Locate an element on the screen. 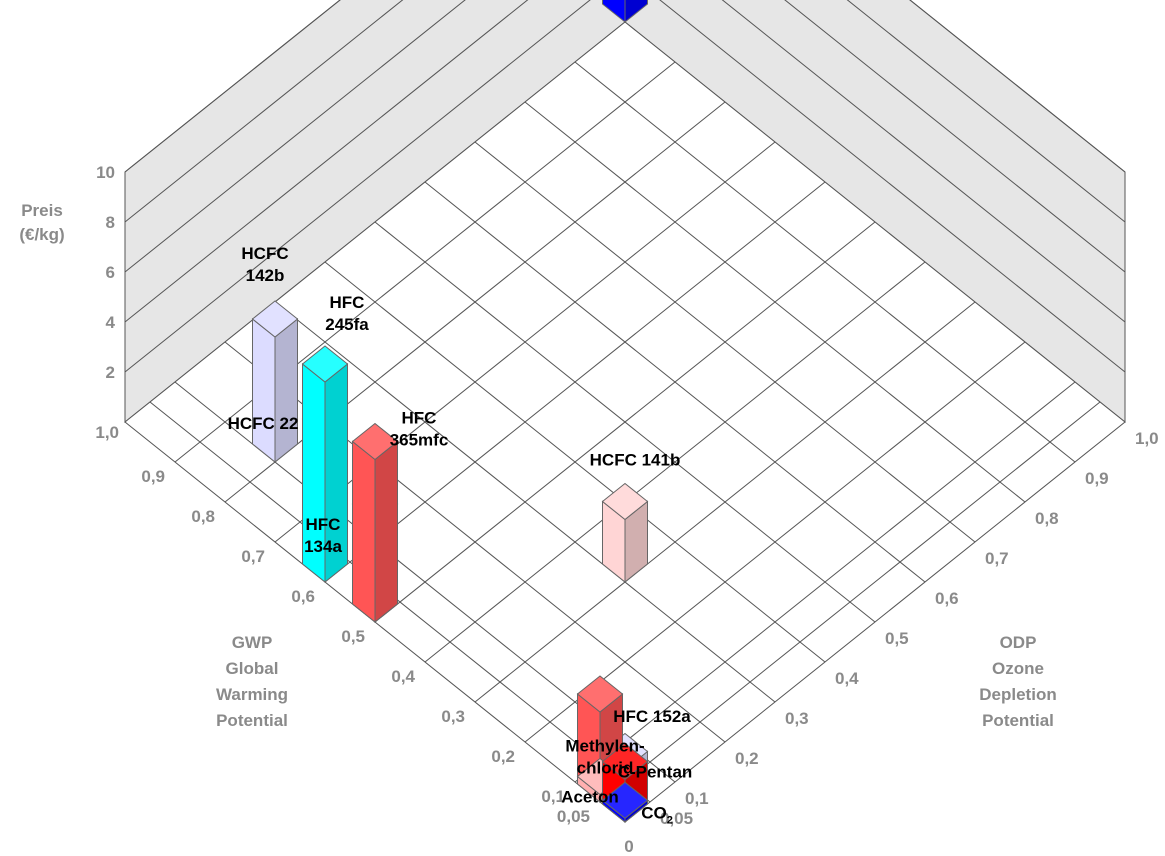 The width and height of the screenshot is (1165, 856). gwp-tick-label: 0,05 is located at coordinates (573, 816).